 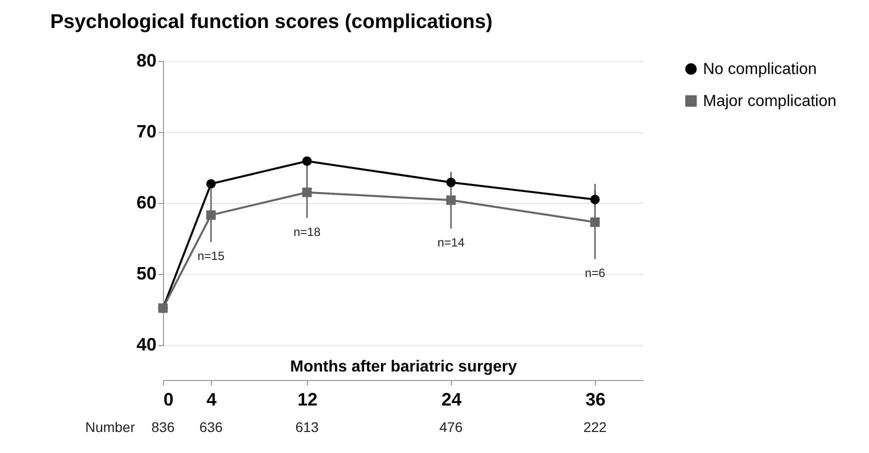 I want to click on y-tick-label: 60, so click(x=146, y=202).